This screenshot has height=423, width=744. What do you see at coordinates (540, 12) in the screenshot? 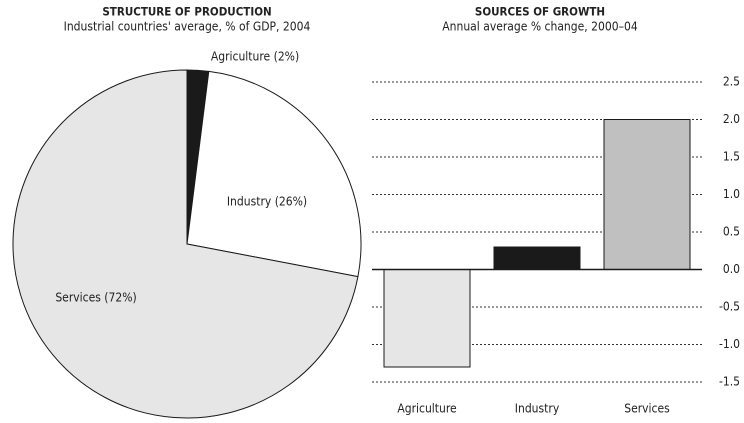
I see `bar-title: SOURCES OF GROWTH` at bounding box center [540, 12].